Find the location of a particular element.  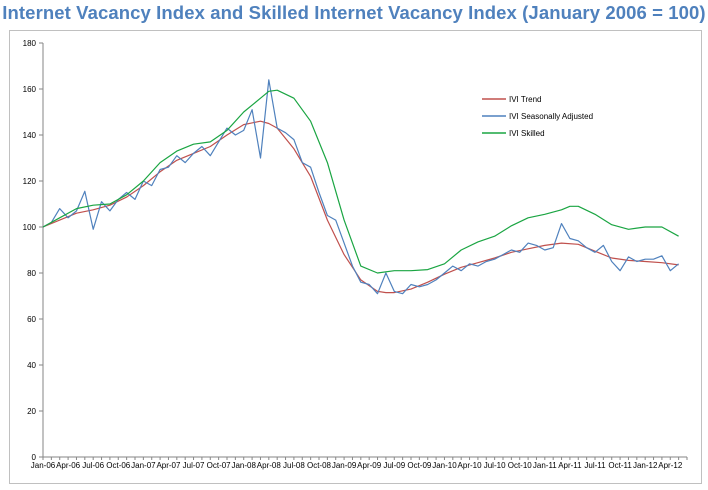

x-tick-label: Oct-06 is located at coordinates (118, 465).